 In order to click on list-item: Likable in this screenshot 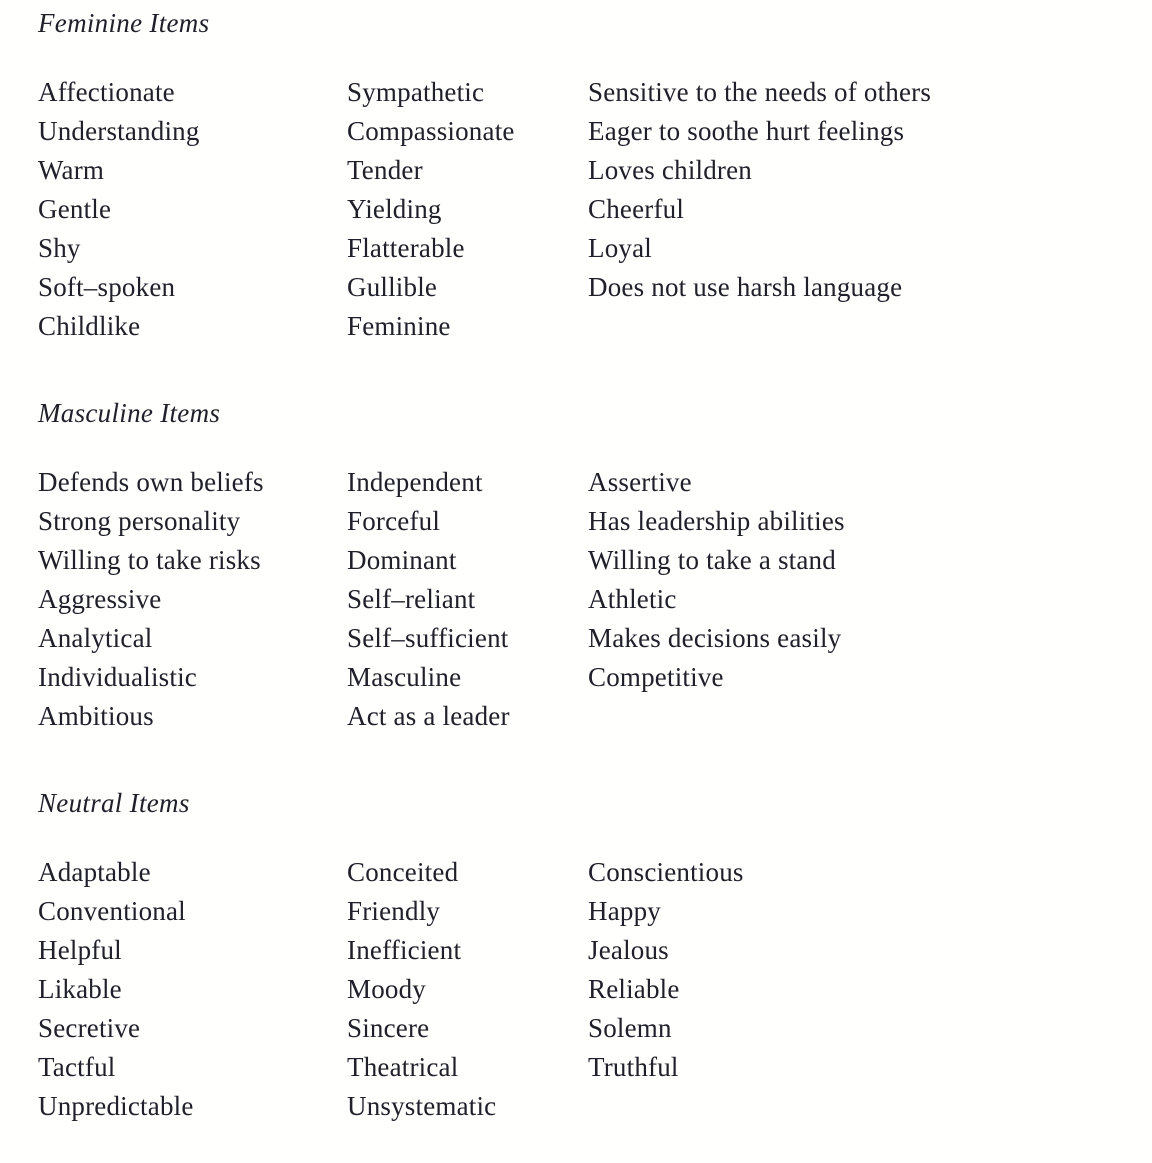, I will do `click(80, 989)`.